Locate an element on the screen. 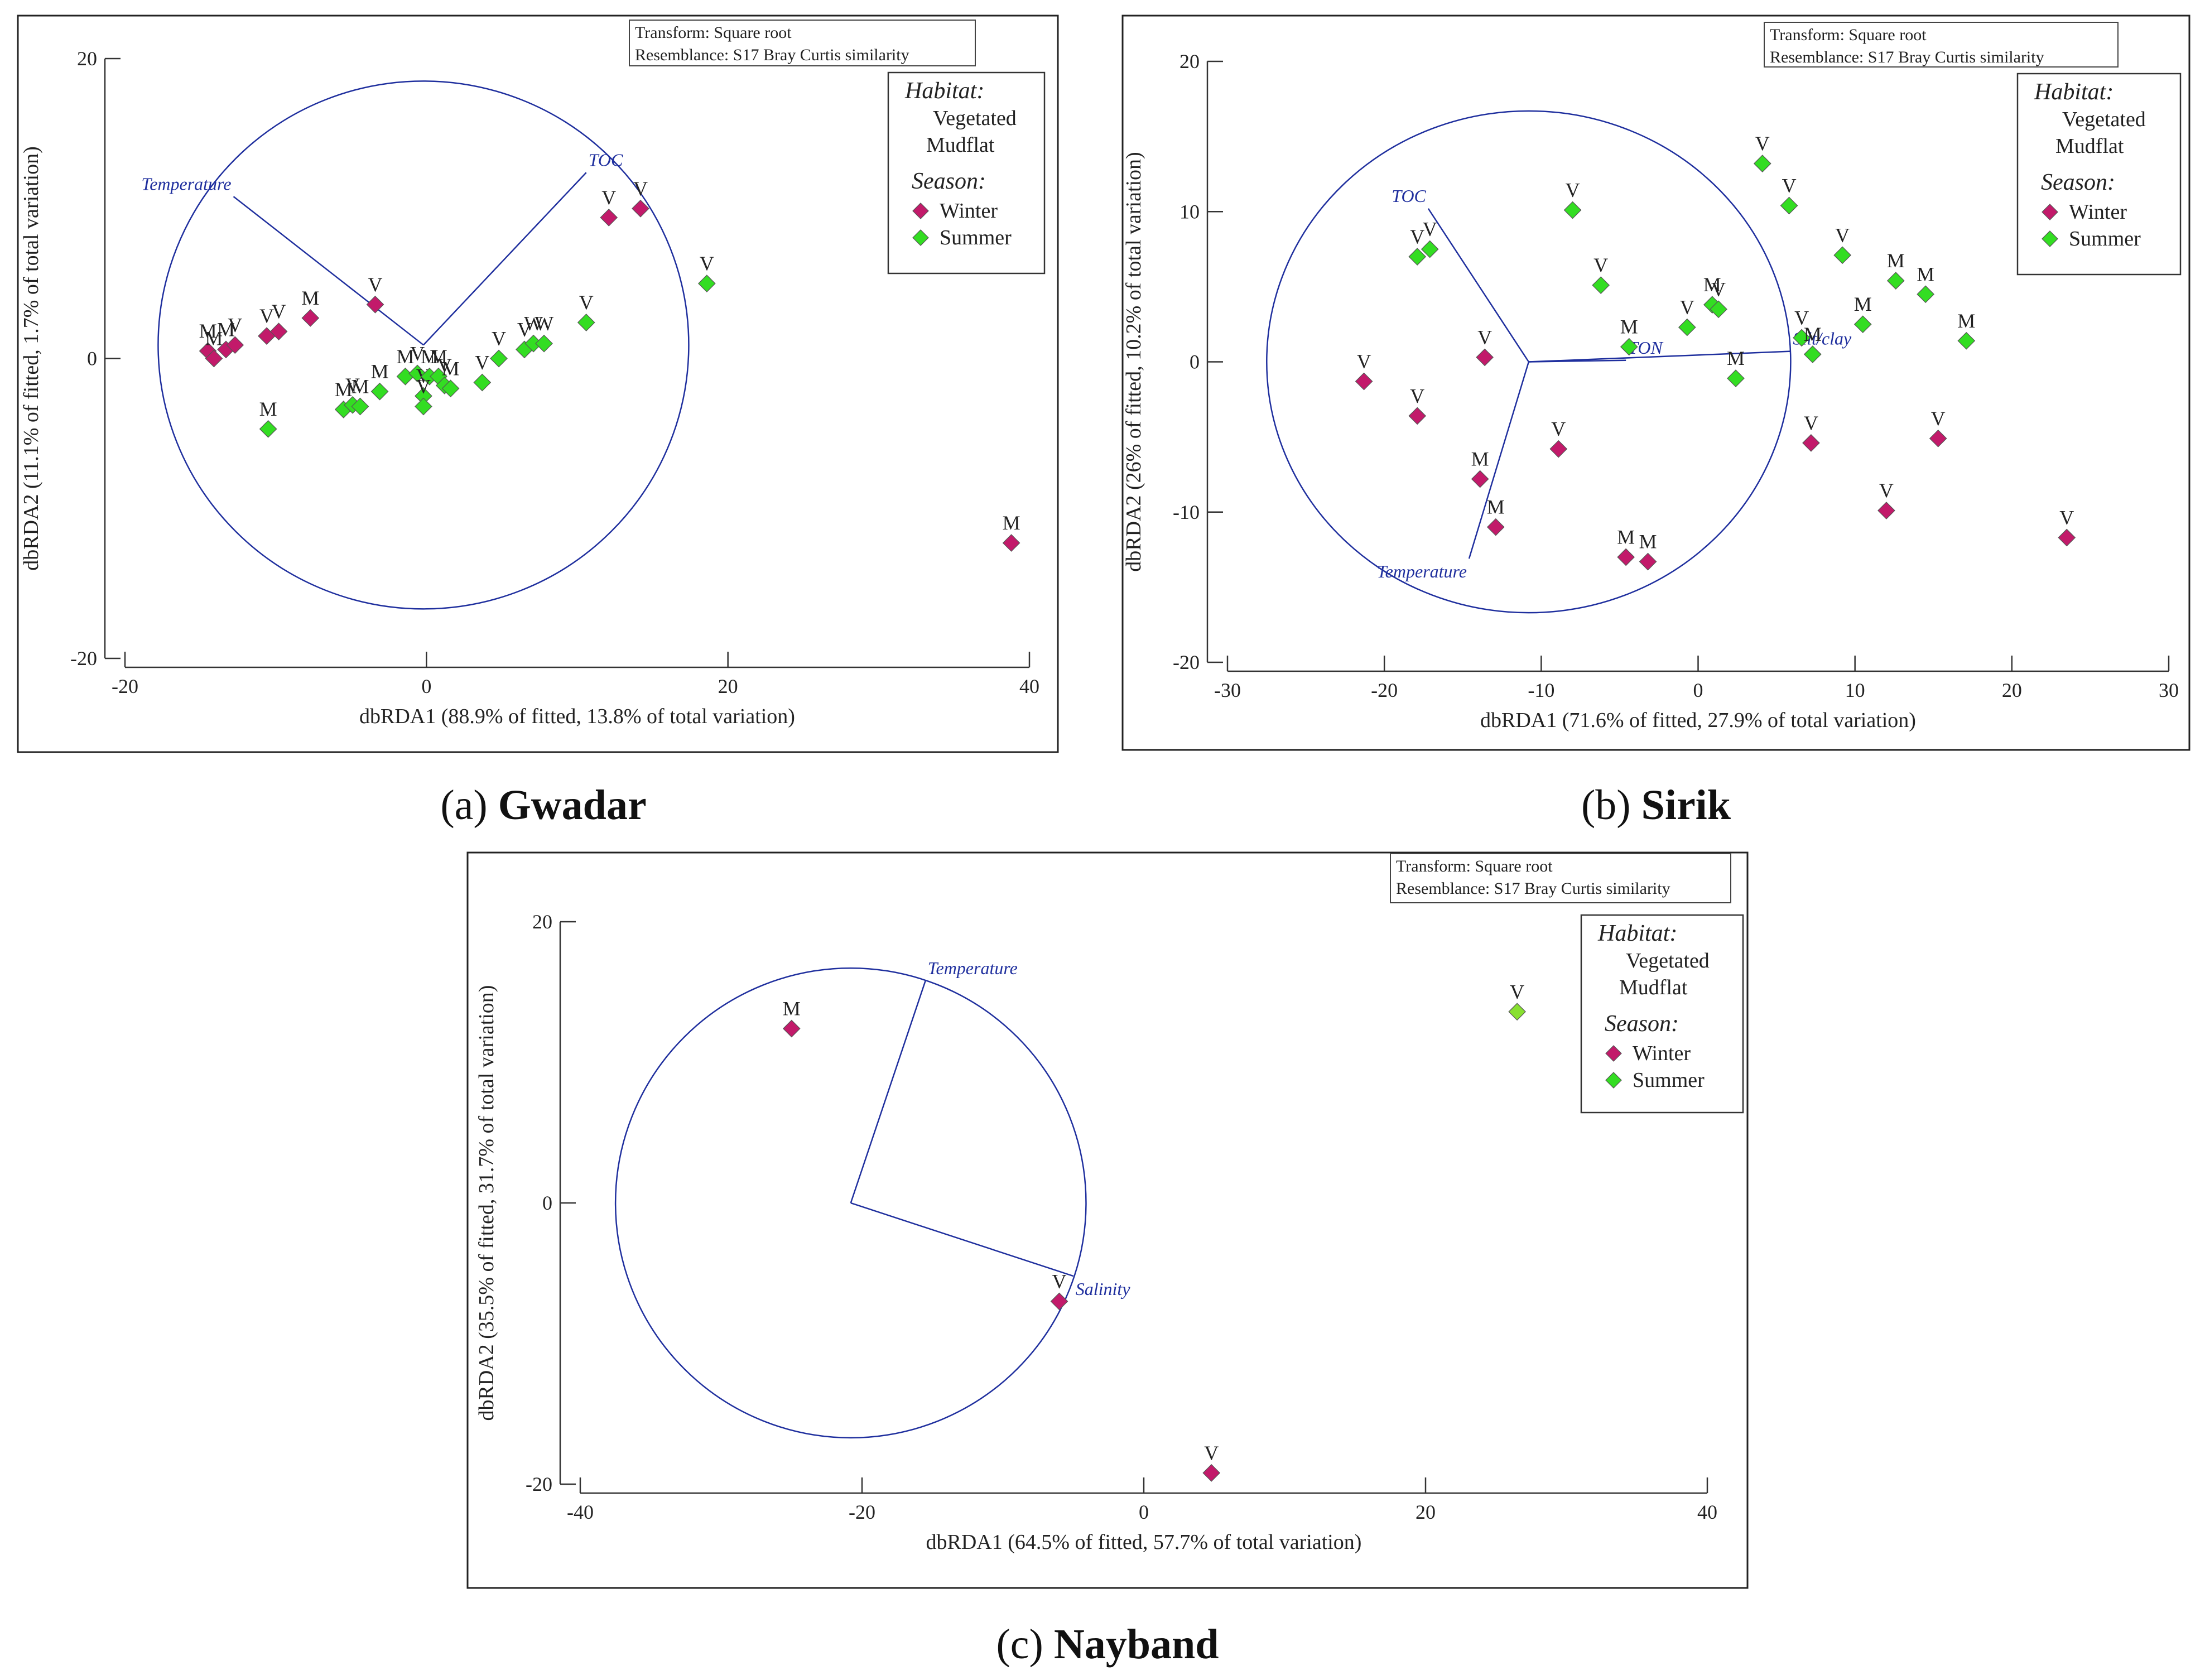 The height and width of the screenshot is (1680, 2205). x-tick-label: 10 is located at coordinates (1855, 690).